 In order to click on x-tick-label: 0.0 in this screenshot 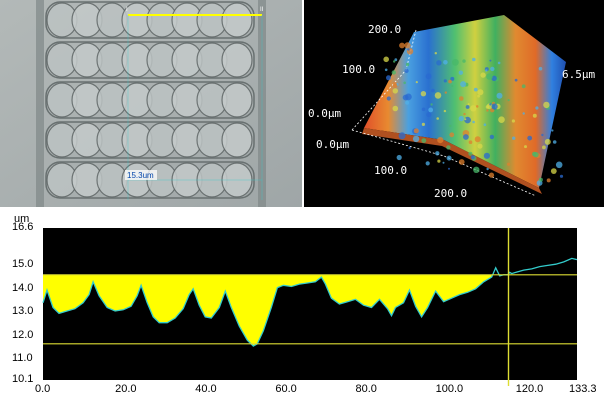, I will do `click(43, 389)`.